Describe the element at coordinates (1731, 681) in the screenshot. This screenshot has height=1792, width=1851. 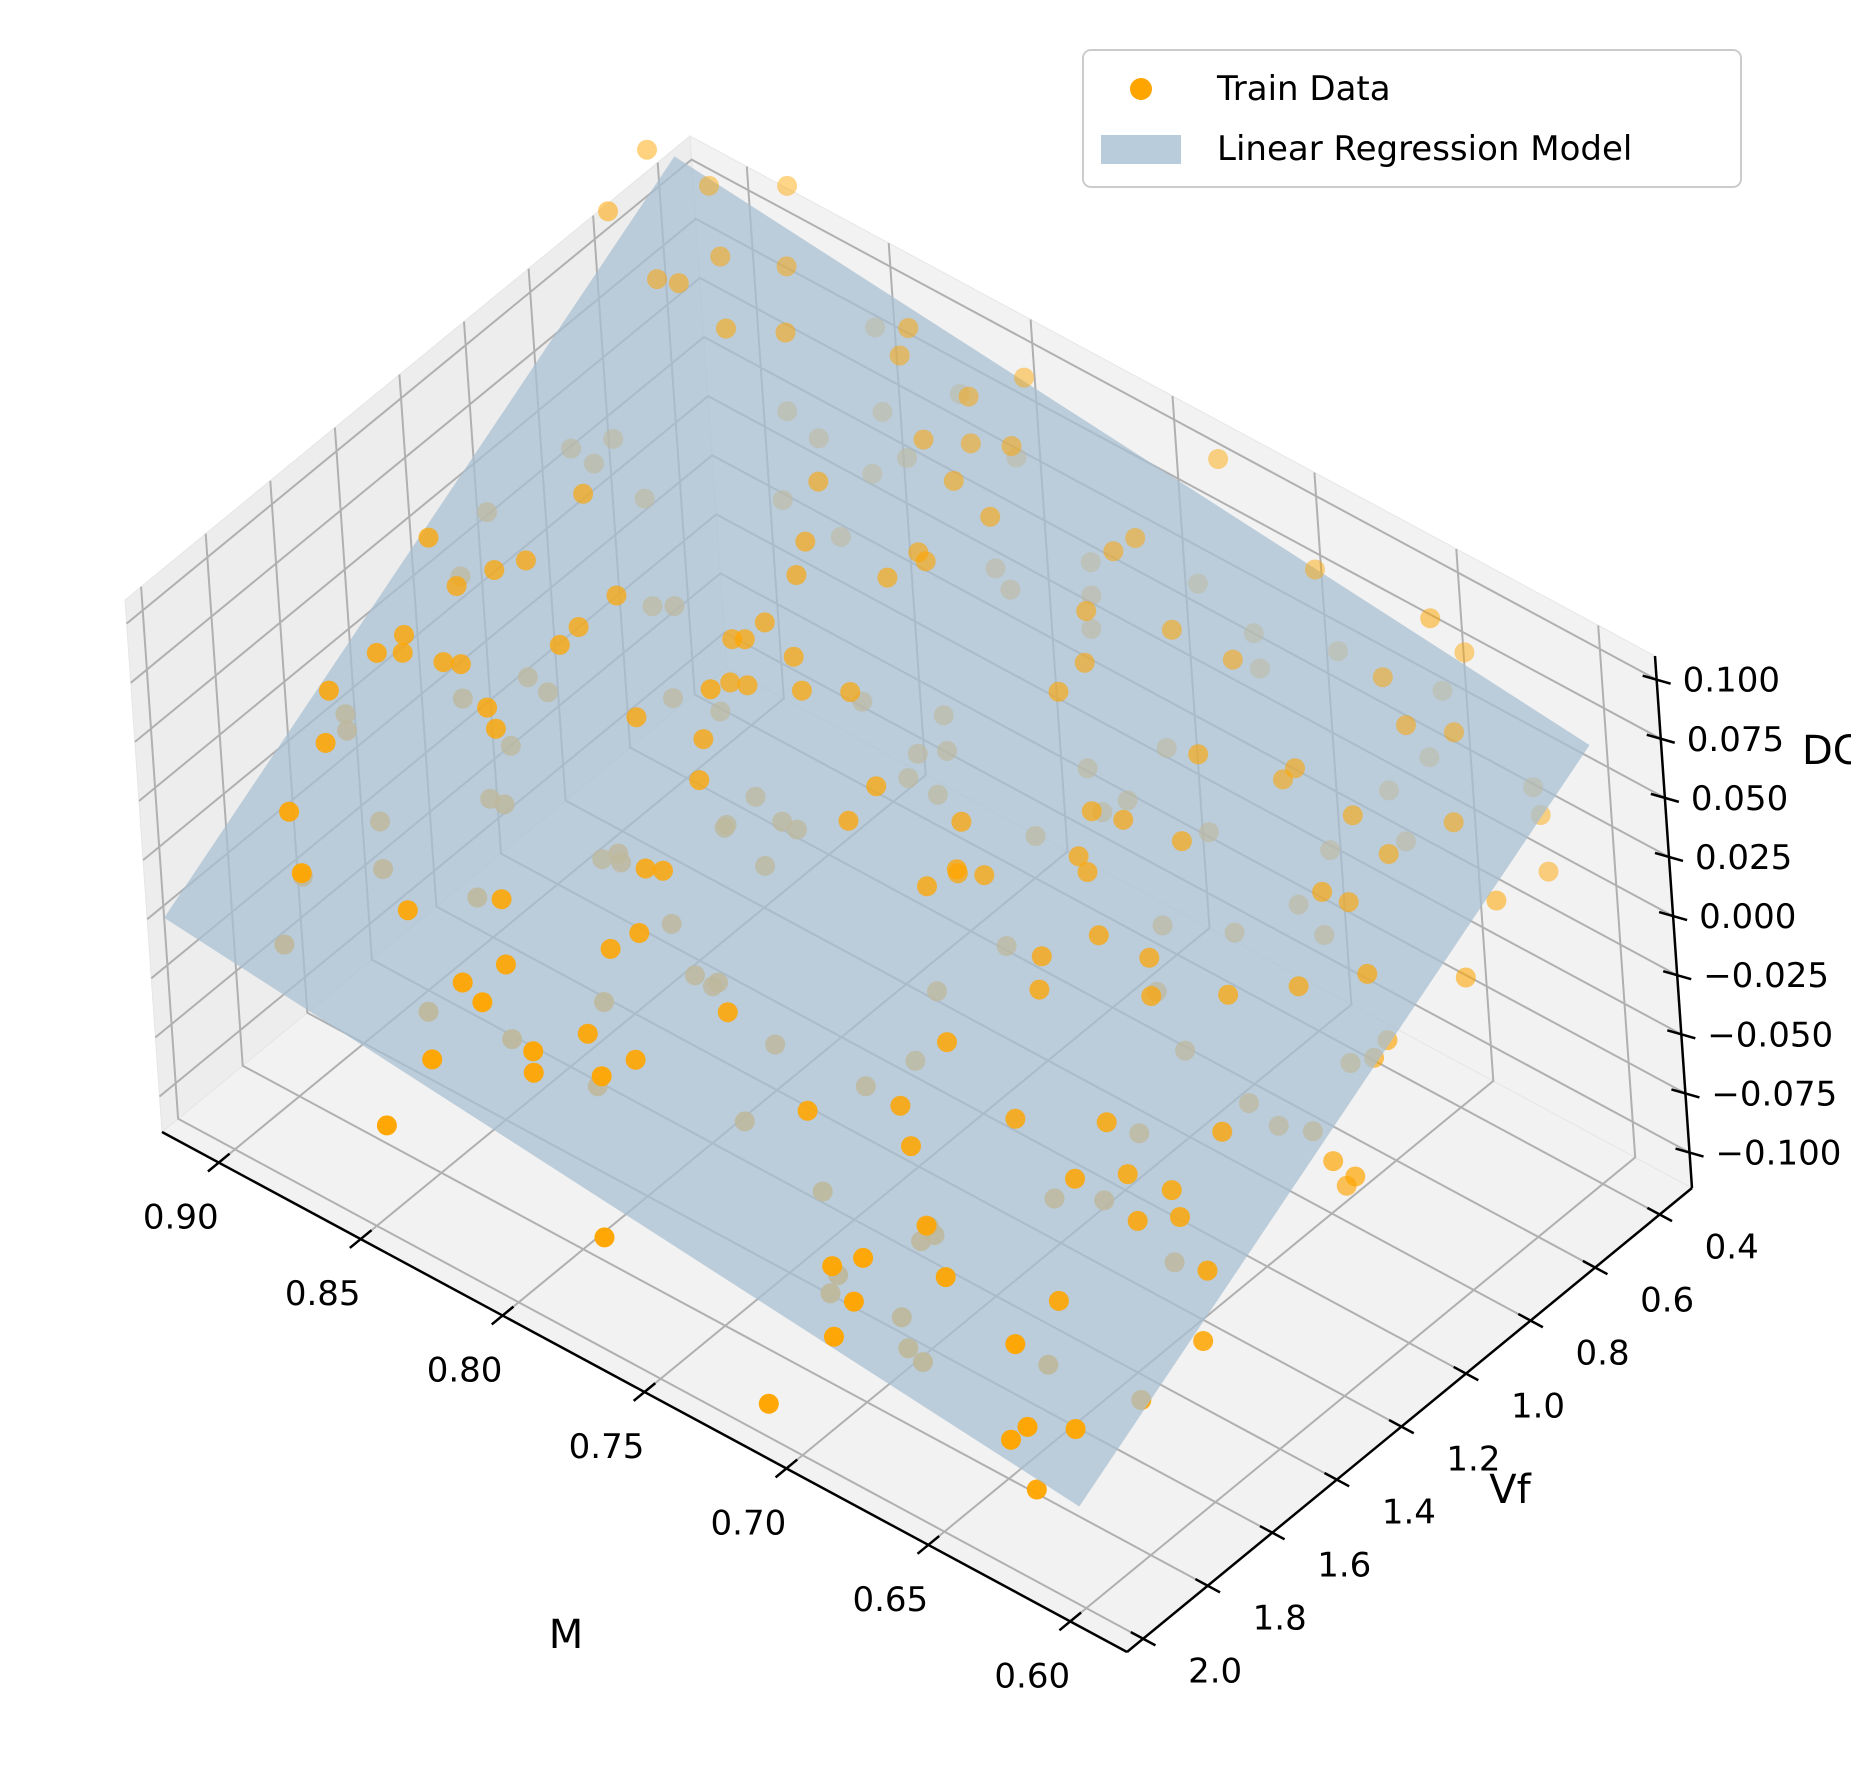
I see `z-tick-label: 0.100` at that location.